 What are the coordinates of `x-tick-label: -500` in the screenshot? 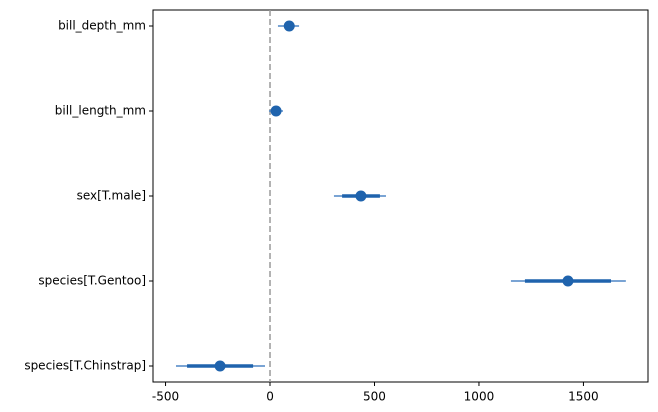 It's located at (165, 397).